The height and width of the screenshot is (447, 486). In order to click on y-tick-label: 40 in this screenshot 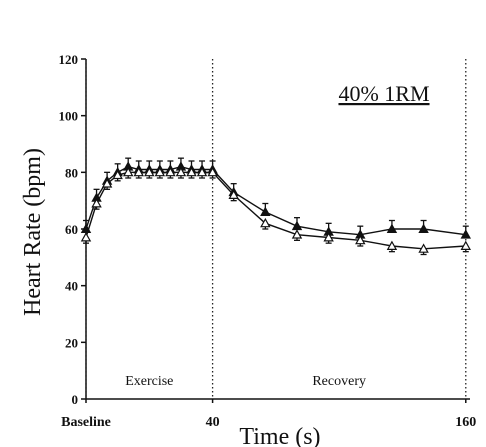, I will do `click(71, 286)`.